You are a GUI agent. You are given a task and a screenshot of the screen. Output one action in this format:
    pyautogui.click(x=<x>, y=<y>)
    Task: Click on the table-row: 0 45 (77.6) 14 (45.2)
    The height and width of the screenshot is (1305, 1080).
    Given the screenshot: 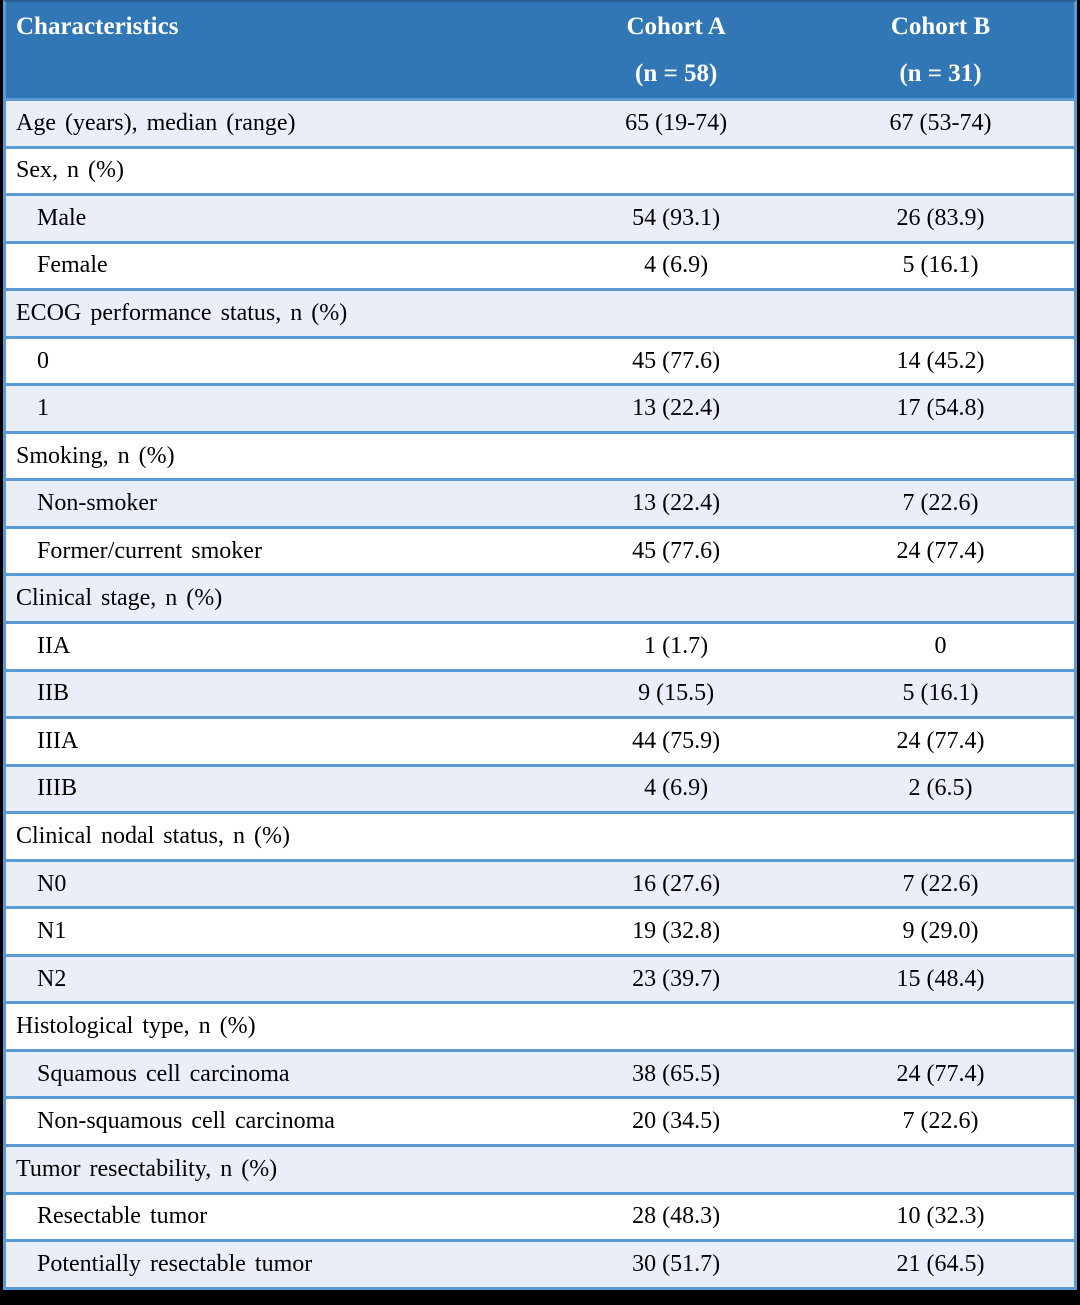 What is the action you would take?
    pyautogui.click(x=540, y=361)
    